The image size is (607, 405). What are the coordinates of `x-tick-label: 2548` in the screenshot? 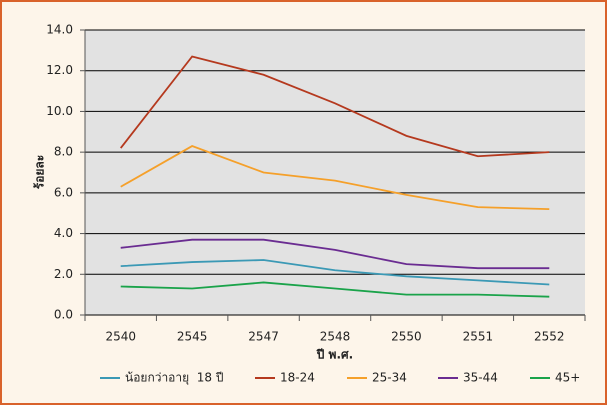 It's located at (335, 337).